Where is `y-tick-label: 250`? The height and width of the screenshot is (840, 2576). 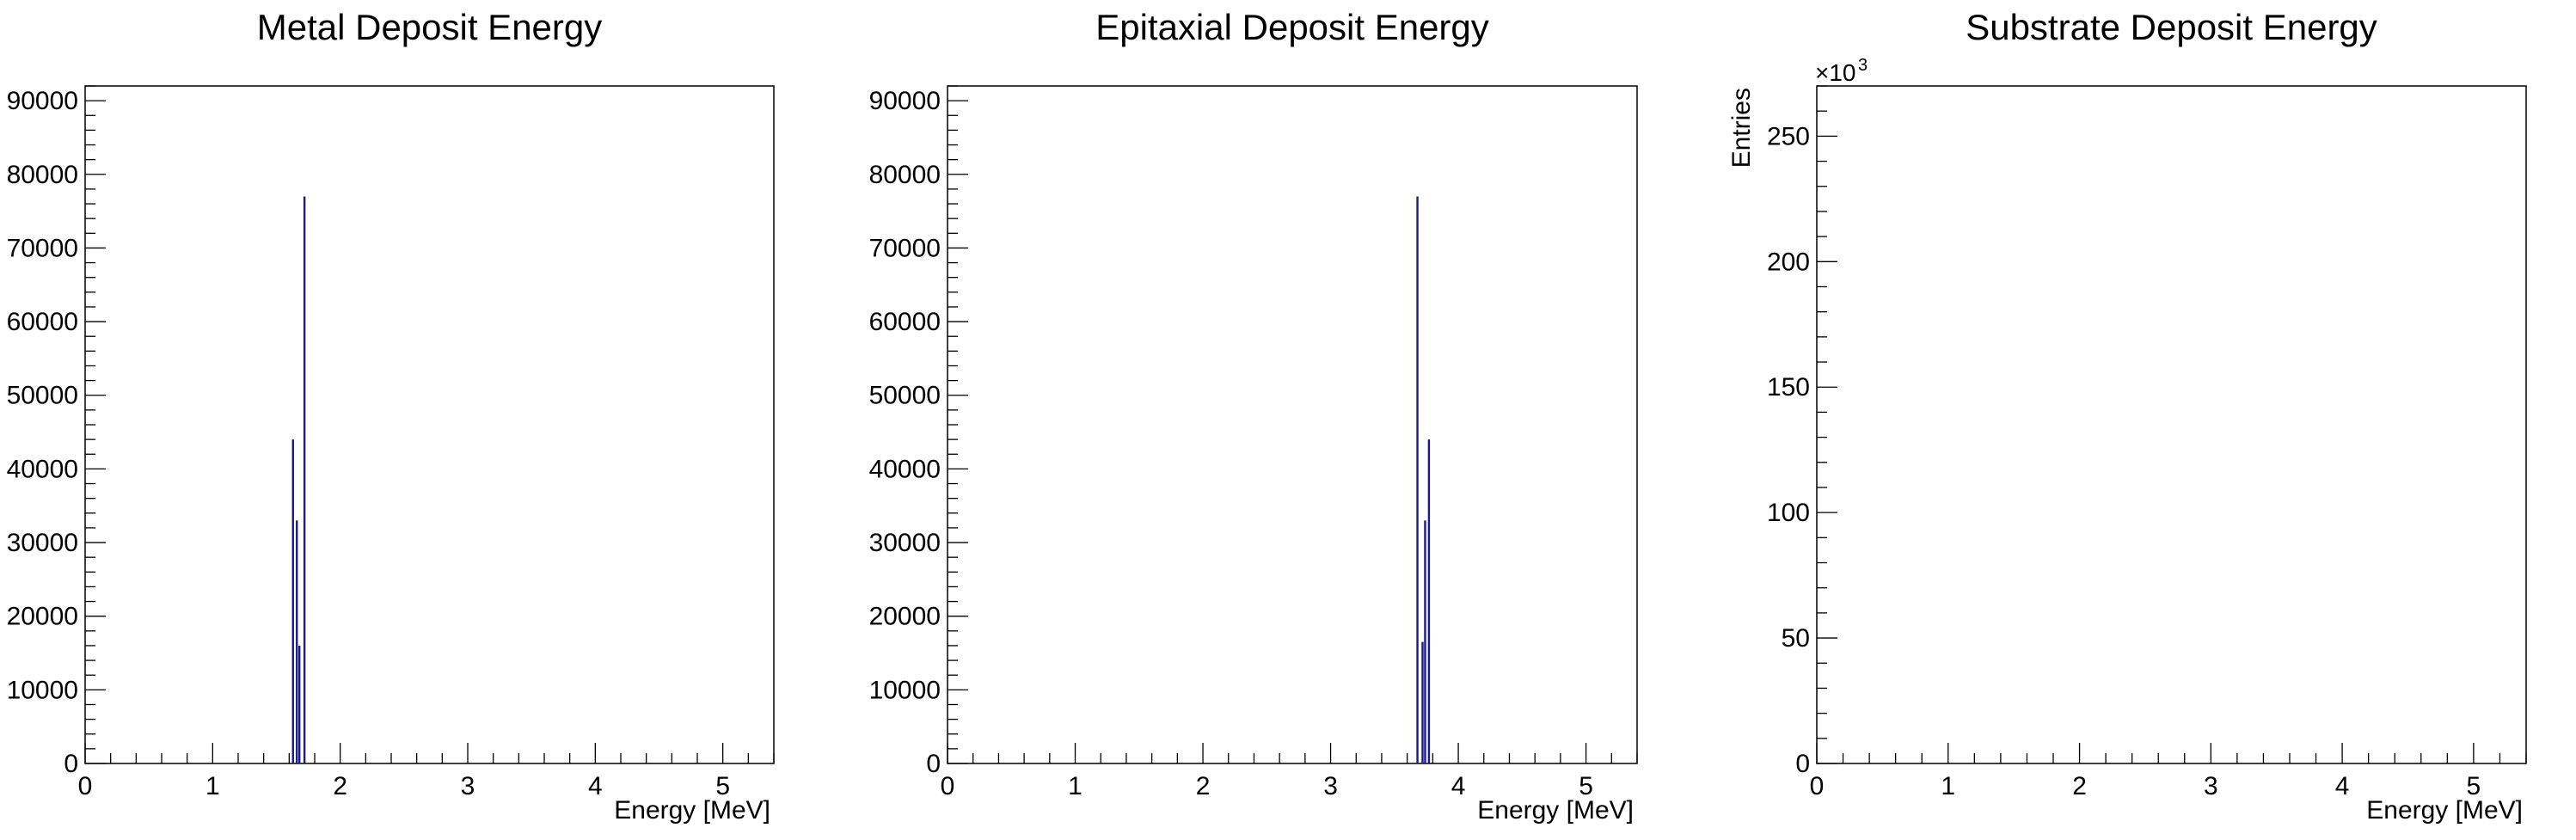
y-tick-label: 250 is located at coordinates (1789, 136).